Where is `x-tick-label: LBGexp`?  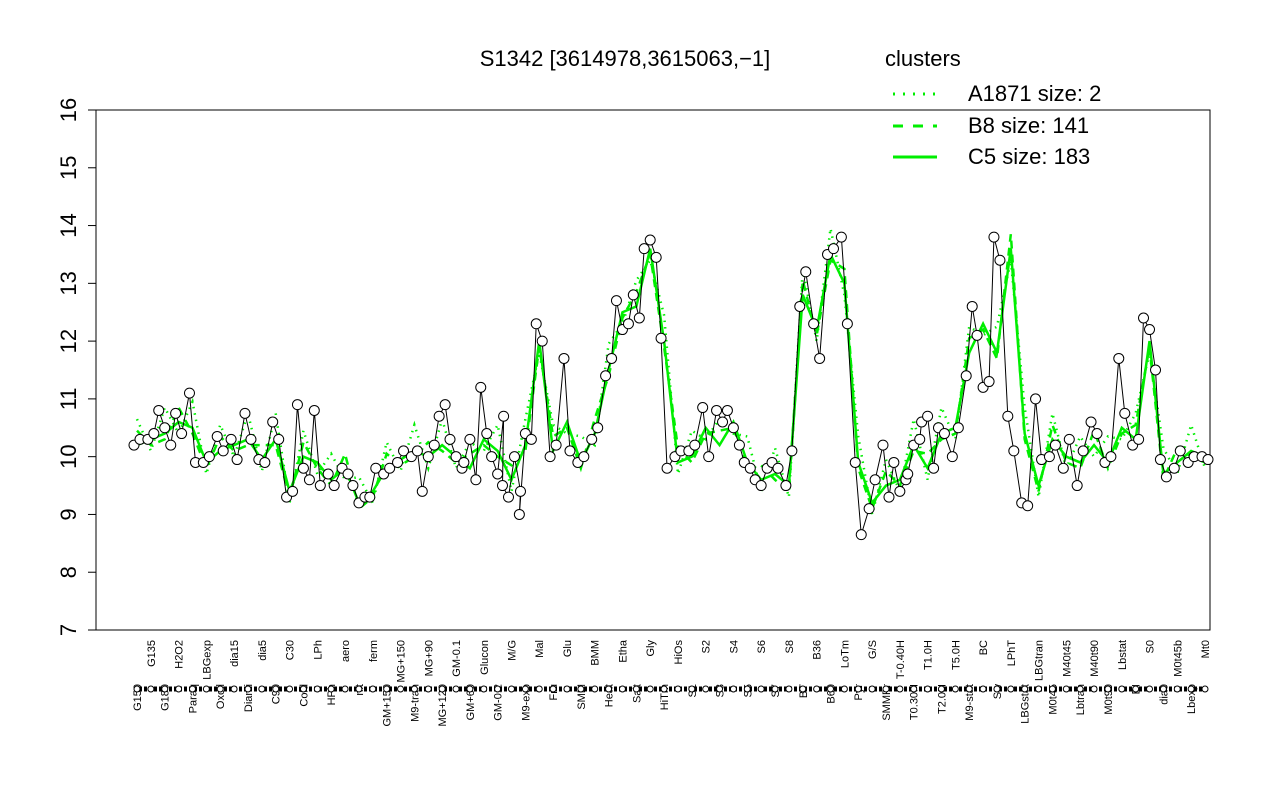
x-tick-label: LBGexp is located at coordinates (207, 660).